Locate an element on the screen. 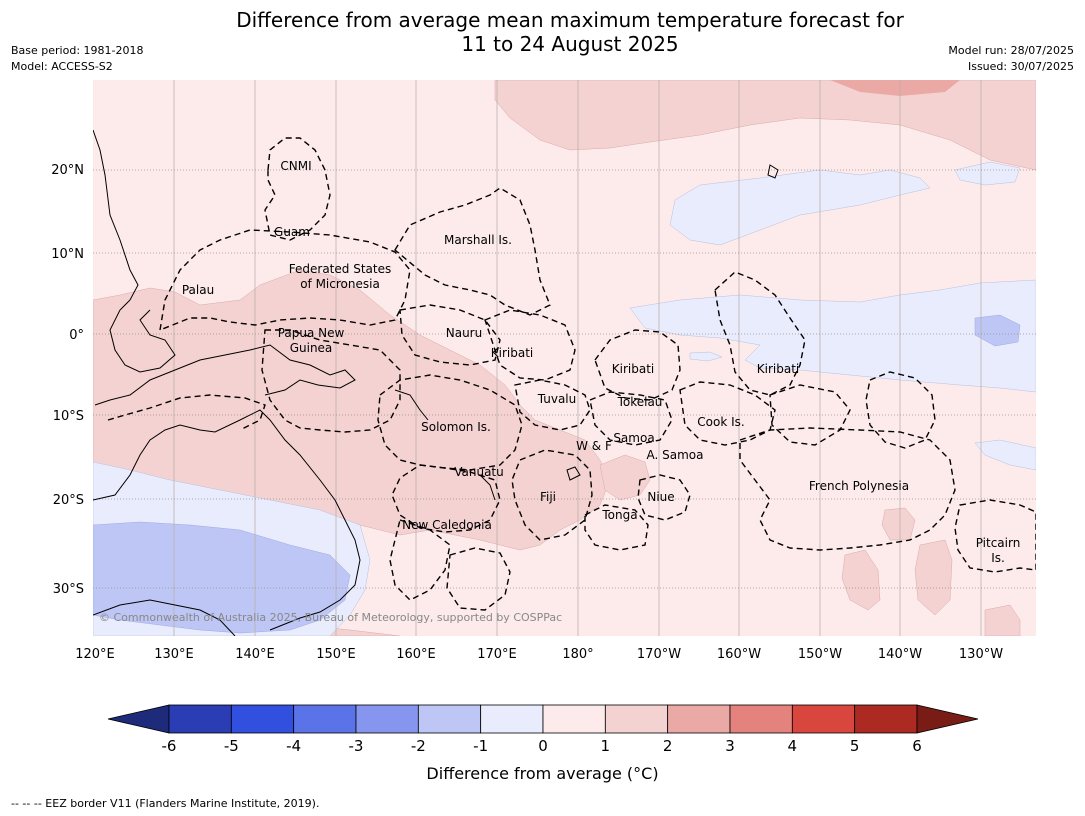  colorbar-bins is located at coordinates (543, 719).